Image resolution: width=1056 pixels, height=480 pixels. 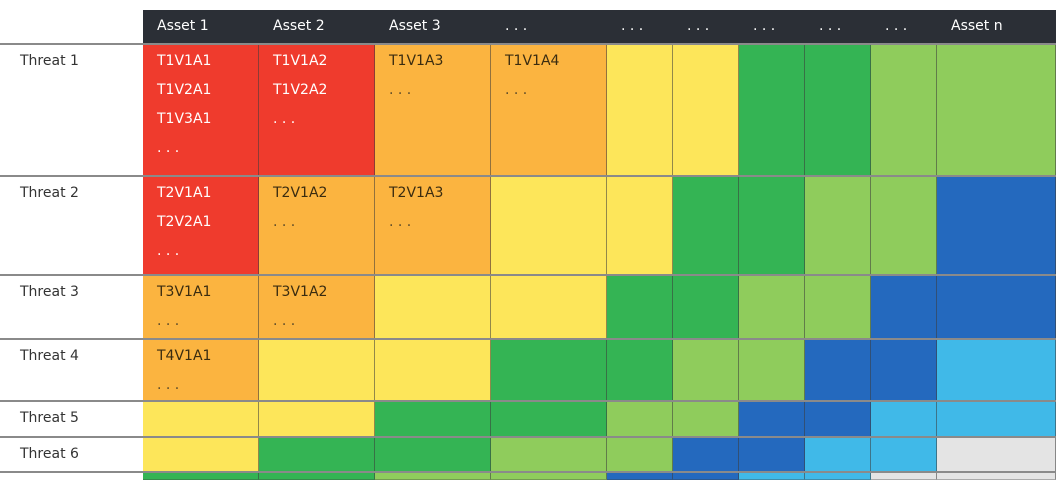 I want to click on matrix-cell: T1V1A2 T1V2A2 . . ., so click(x=317, y=110).